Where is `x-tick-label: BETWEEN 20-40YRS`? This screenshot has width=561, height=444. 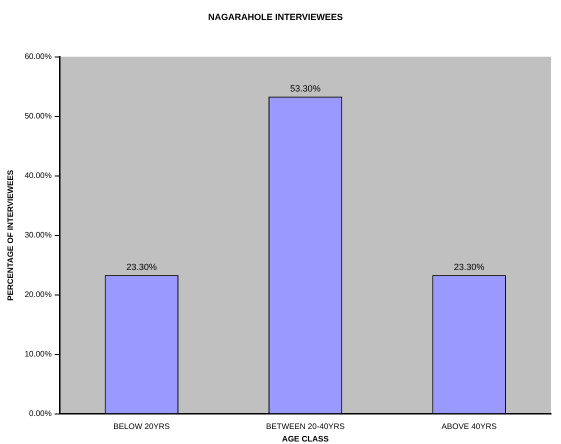 x-tick-label: BETWEEN 20-40YRS is located at coordinates (305, 426).